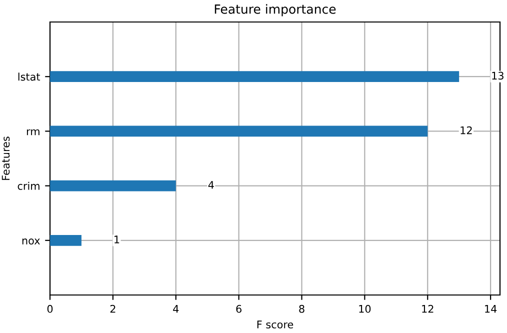  Describe the element at coordinates (428, 308) in the screenshot. I see `x-tick-label: 12` at that location.